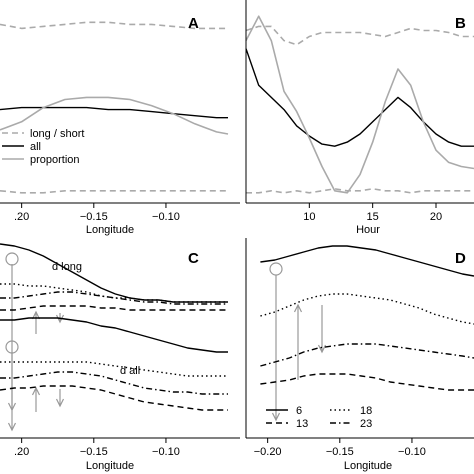 The image size is (474, 474). I want to click on curve-label-d-long: d long, so click(67, 267).